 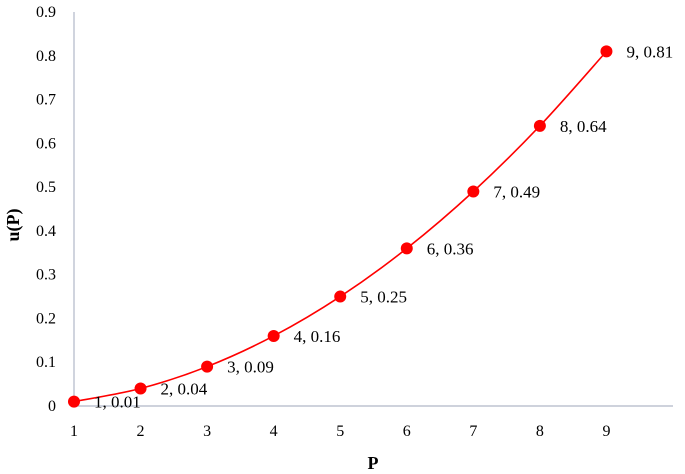 What do you see at coordinates (46, 187) in the screenshot?
I see `y-tick-label: 0.5` at bounding box center [46, 187].